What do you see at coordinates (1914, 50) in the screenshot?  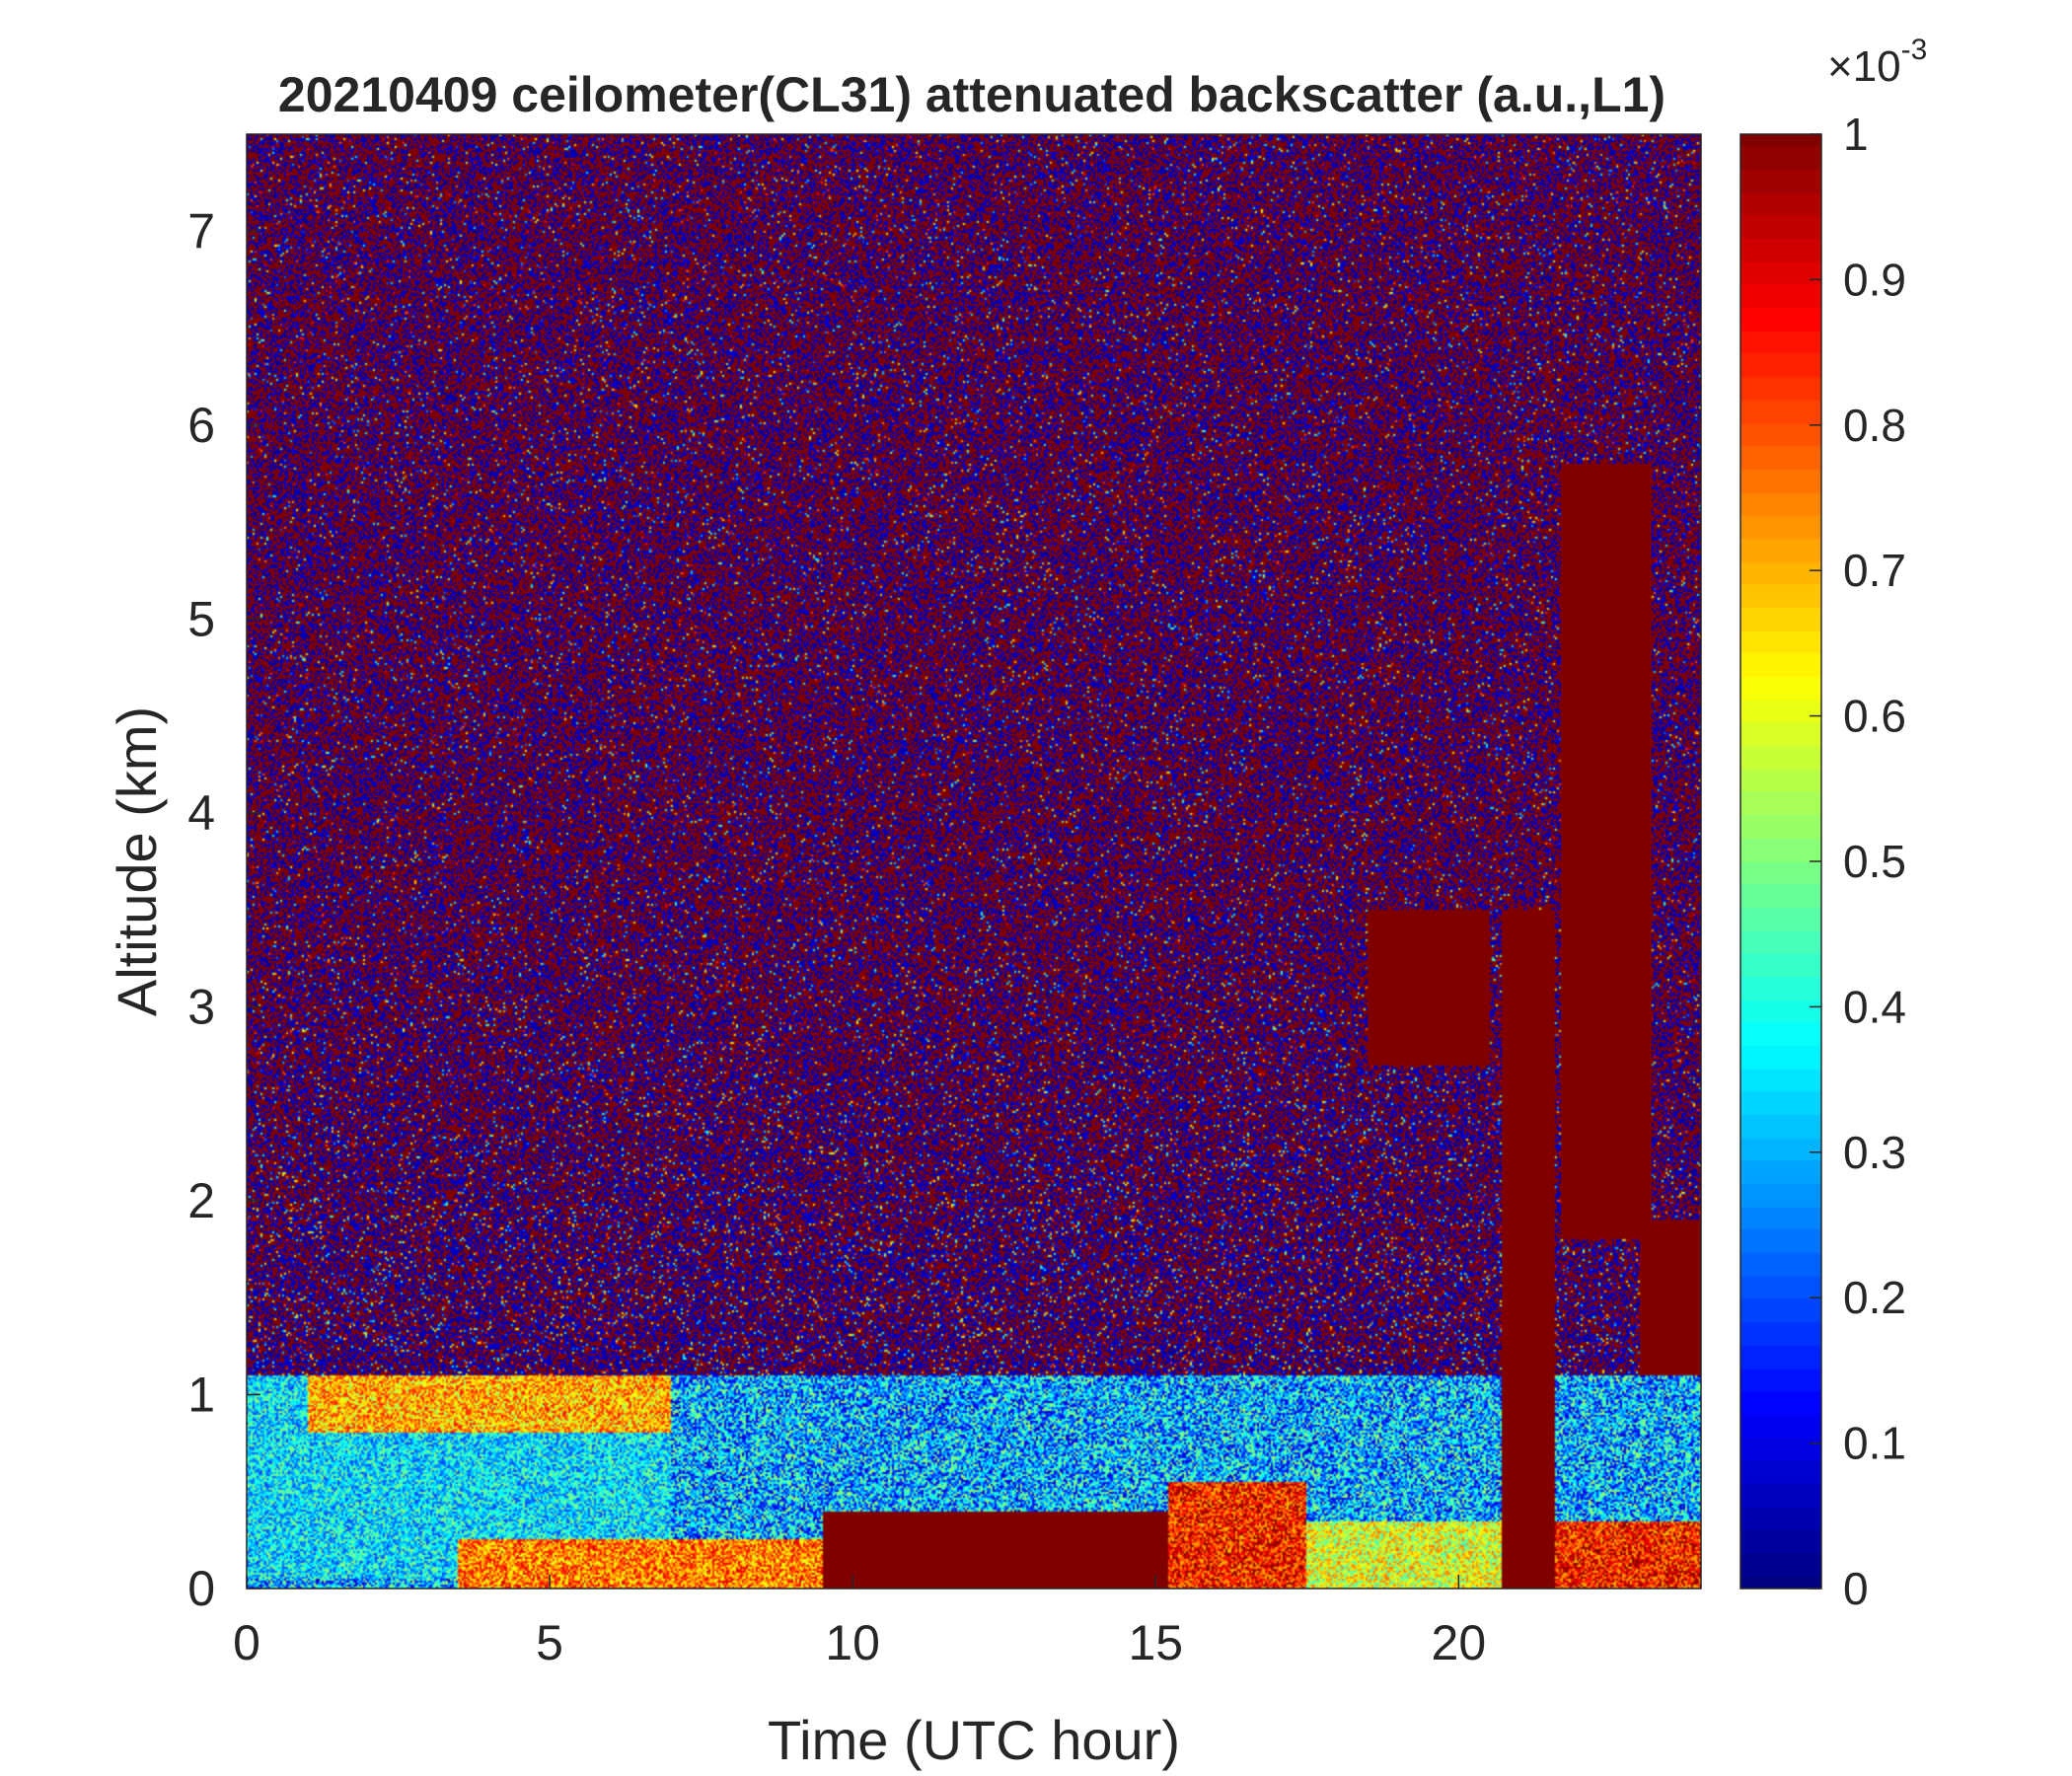 I see `colorbar-exponent-power: -3` at bounding box center [1914, 50].